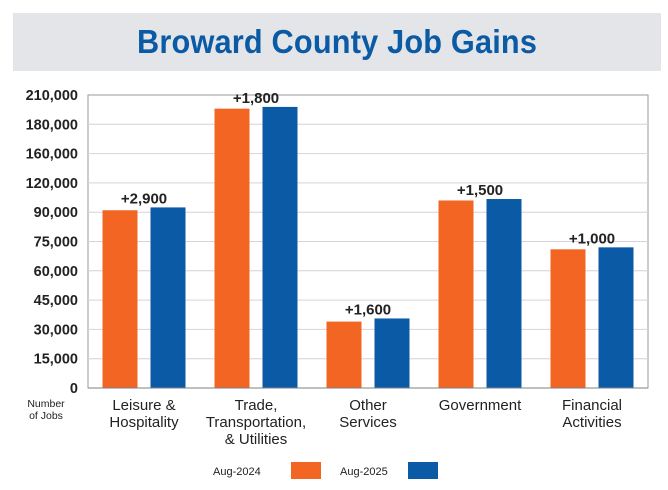 The image size is (668, 490). What do you see at coordinates (56, 330) in the screenshot?
I see `y-tick-label: 30,000` at bounding box center [56, 330].